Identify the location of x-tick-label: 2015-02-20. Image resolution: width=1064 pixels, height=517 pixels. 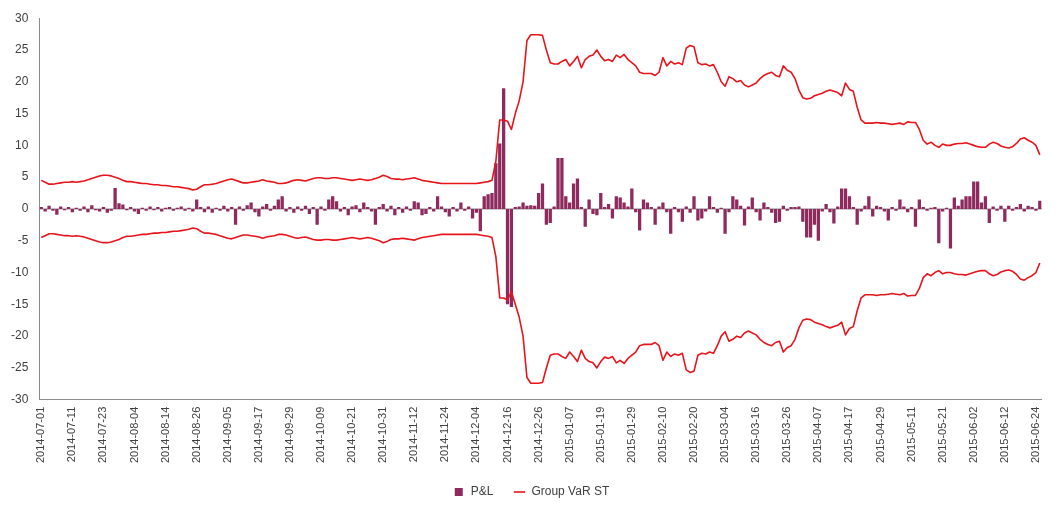
(693, 435).